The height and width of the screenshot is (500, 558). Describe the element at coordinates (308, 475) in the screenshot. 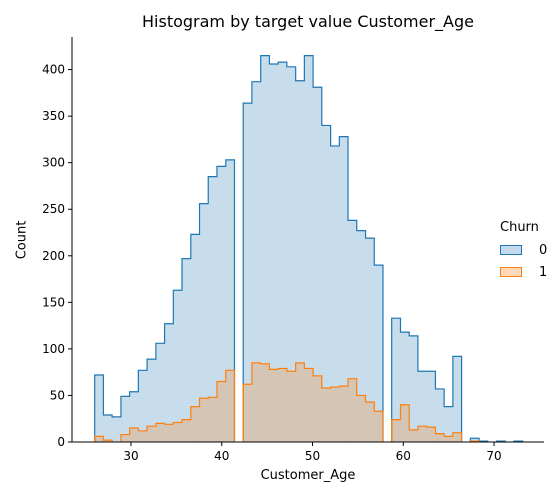

I see `x-axis-label: Customer_Age` at that location.